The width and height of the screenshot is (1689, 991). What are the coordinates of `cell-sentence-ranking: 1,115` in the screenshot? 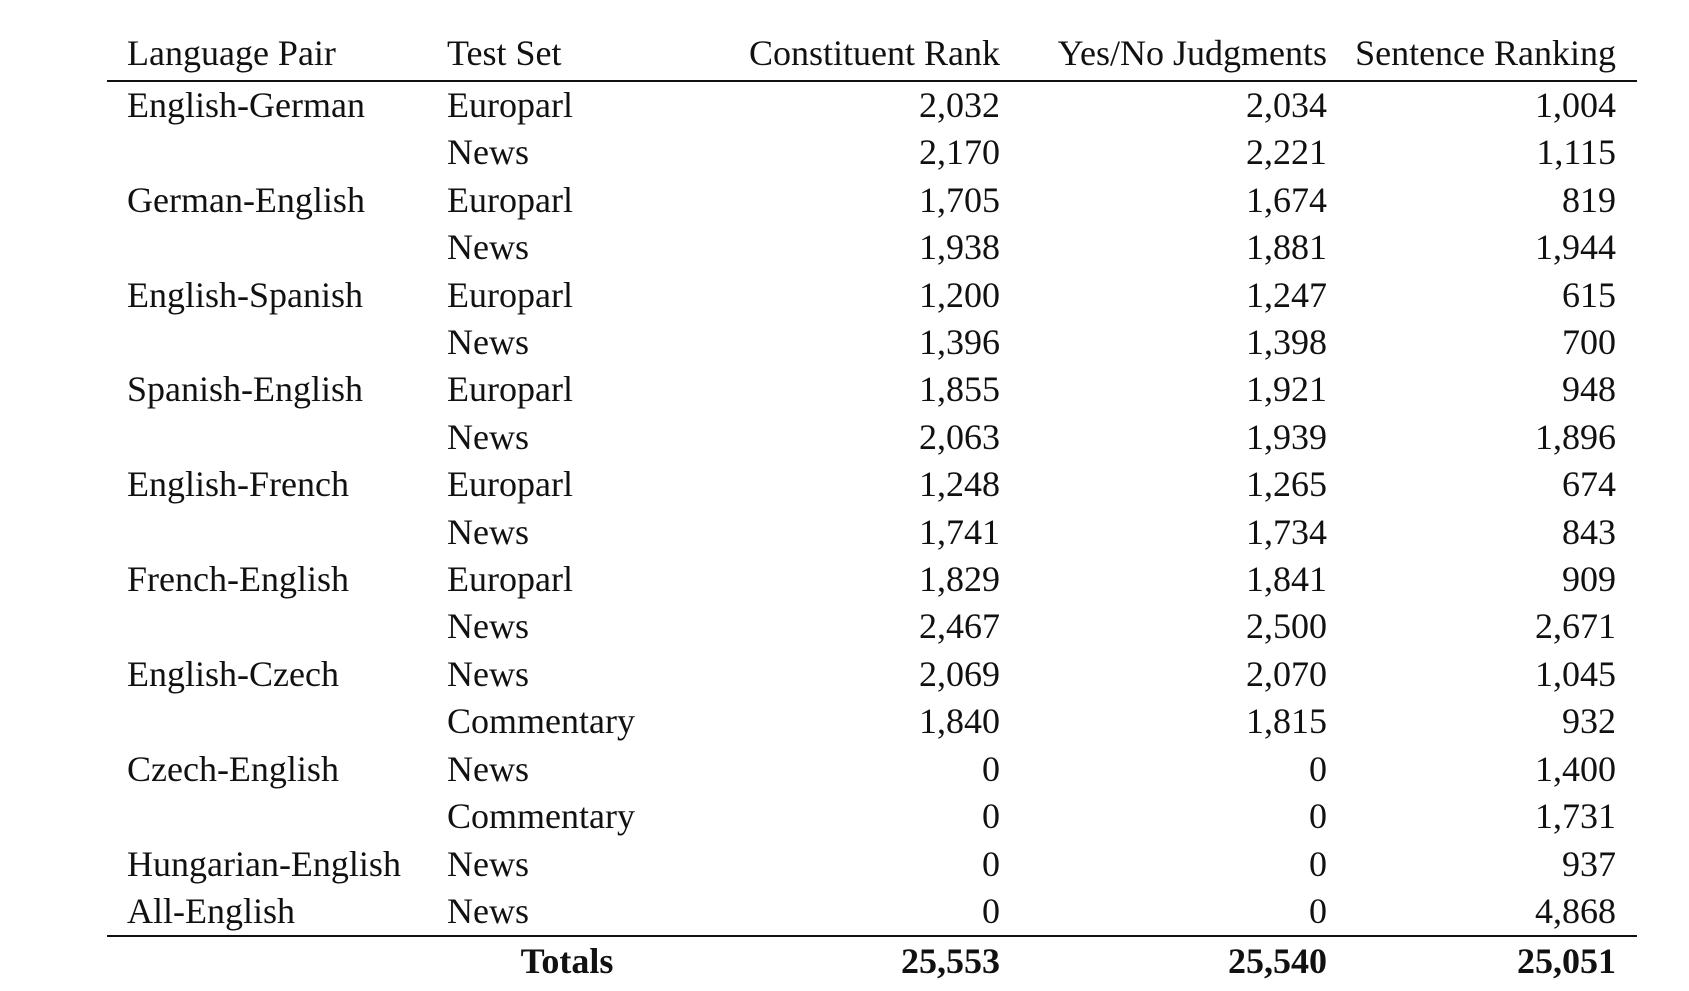 It's located at (1576, 152).